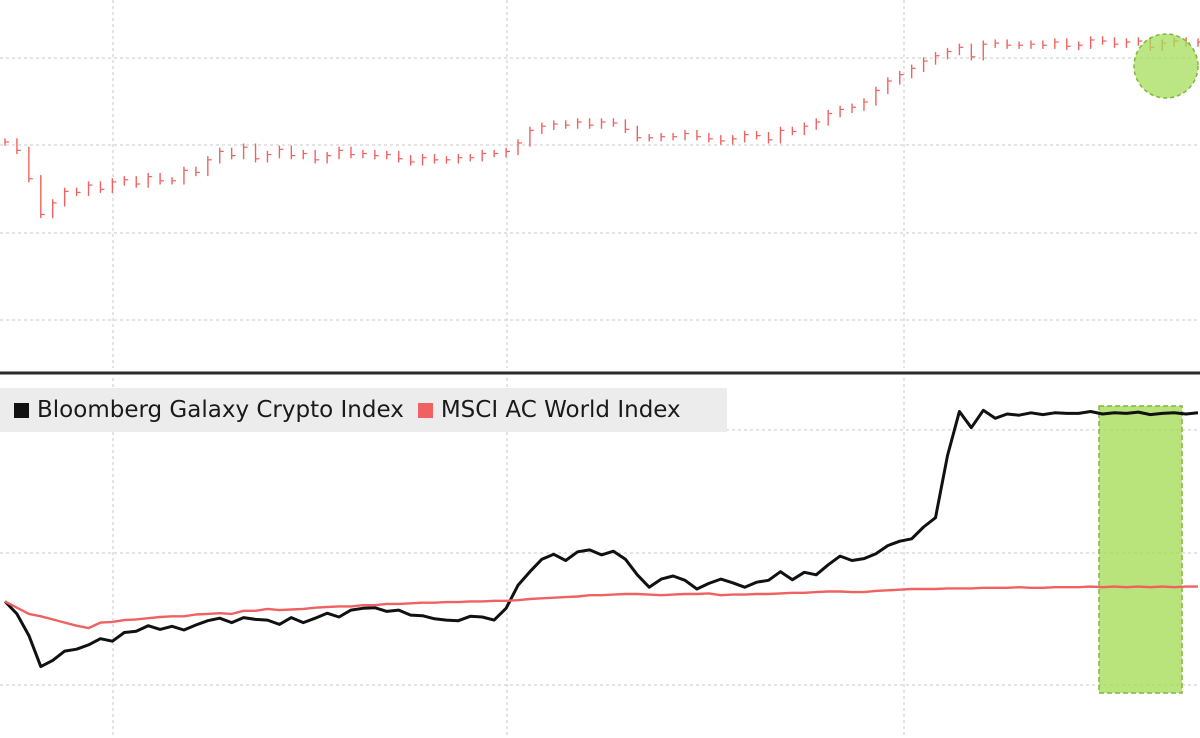 This screenshot has height=738, width=1200. I want to click on legend-item-msci: MSCI AC World Index, so click(549, 410).